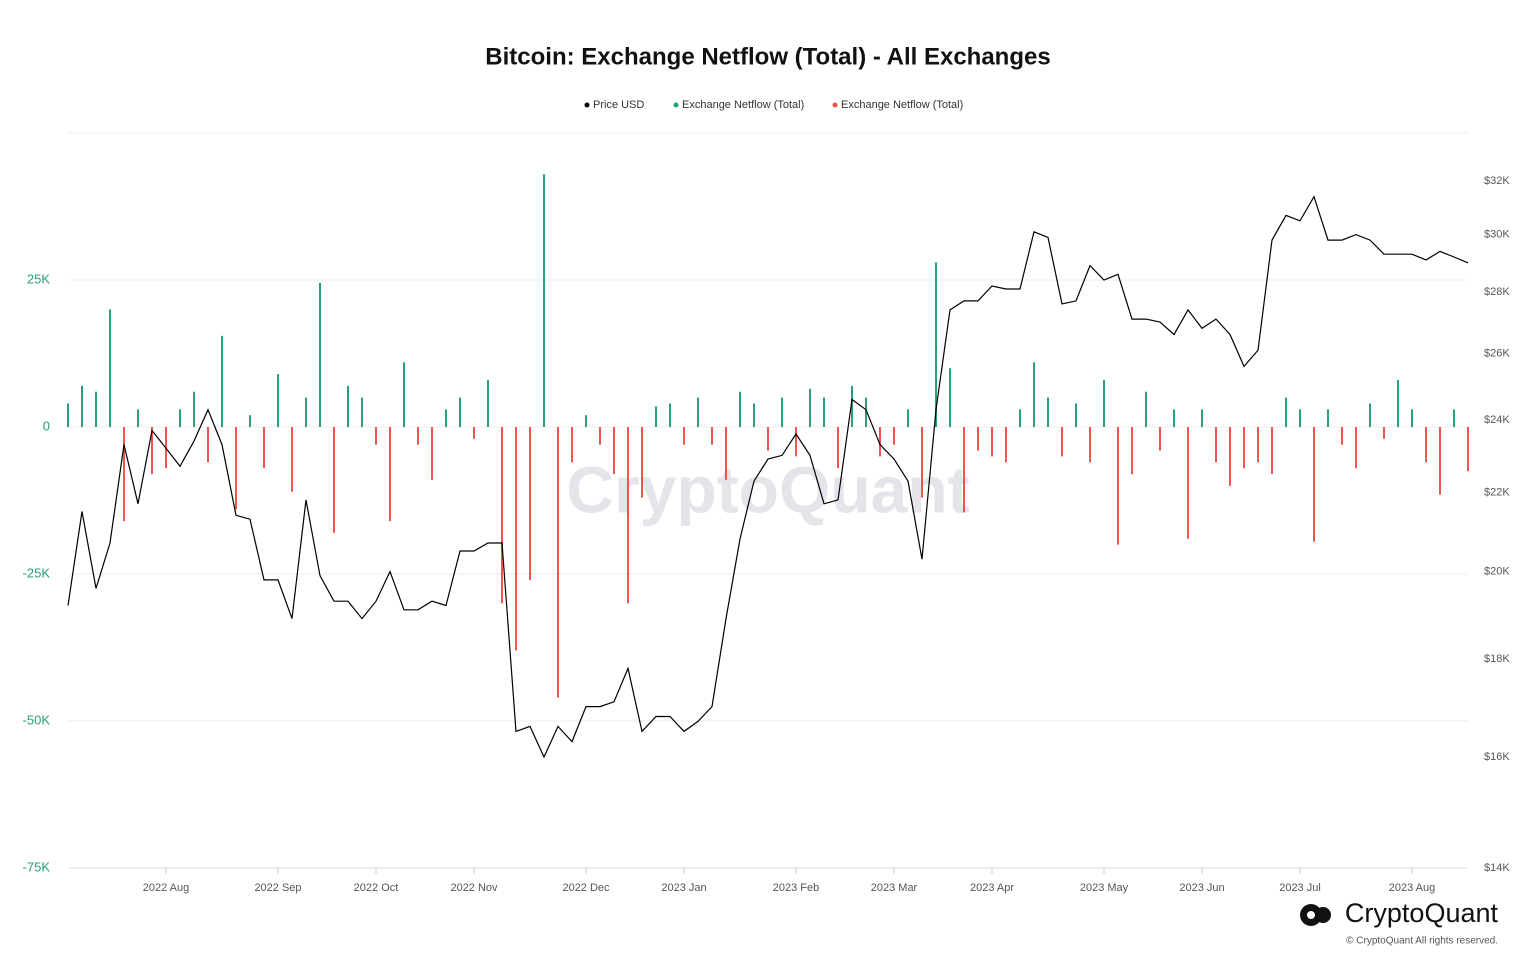  What do you see at coordinates (1104, 888) in the screenshot?
I see `x-tick-label: 2023 May` at bounding box center [1104, 888].